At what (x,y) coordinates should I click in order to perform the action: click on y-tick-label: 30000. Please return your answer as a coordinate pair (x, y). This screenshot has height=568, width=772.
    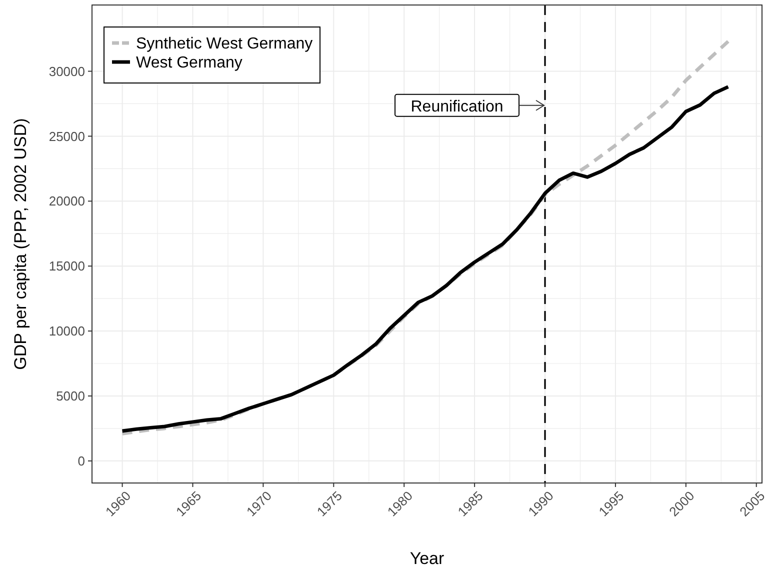
    Looking at the image, I should click on (66, 71).